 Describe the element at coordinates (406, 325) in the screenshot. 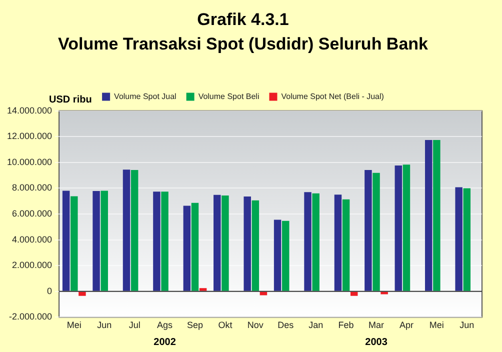

I see `x-tick-label: Apr` at that location.